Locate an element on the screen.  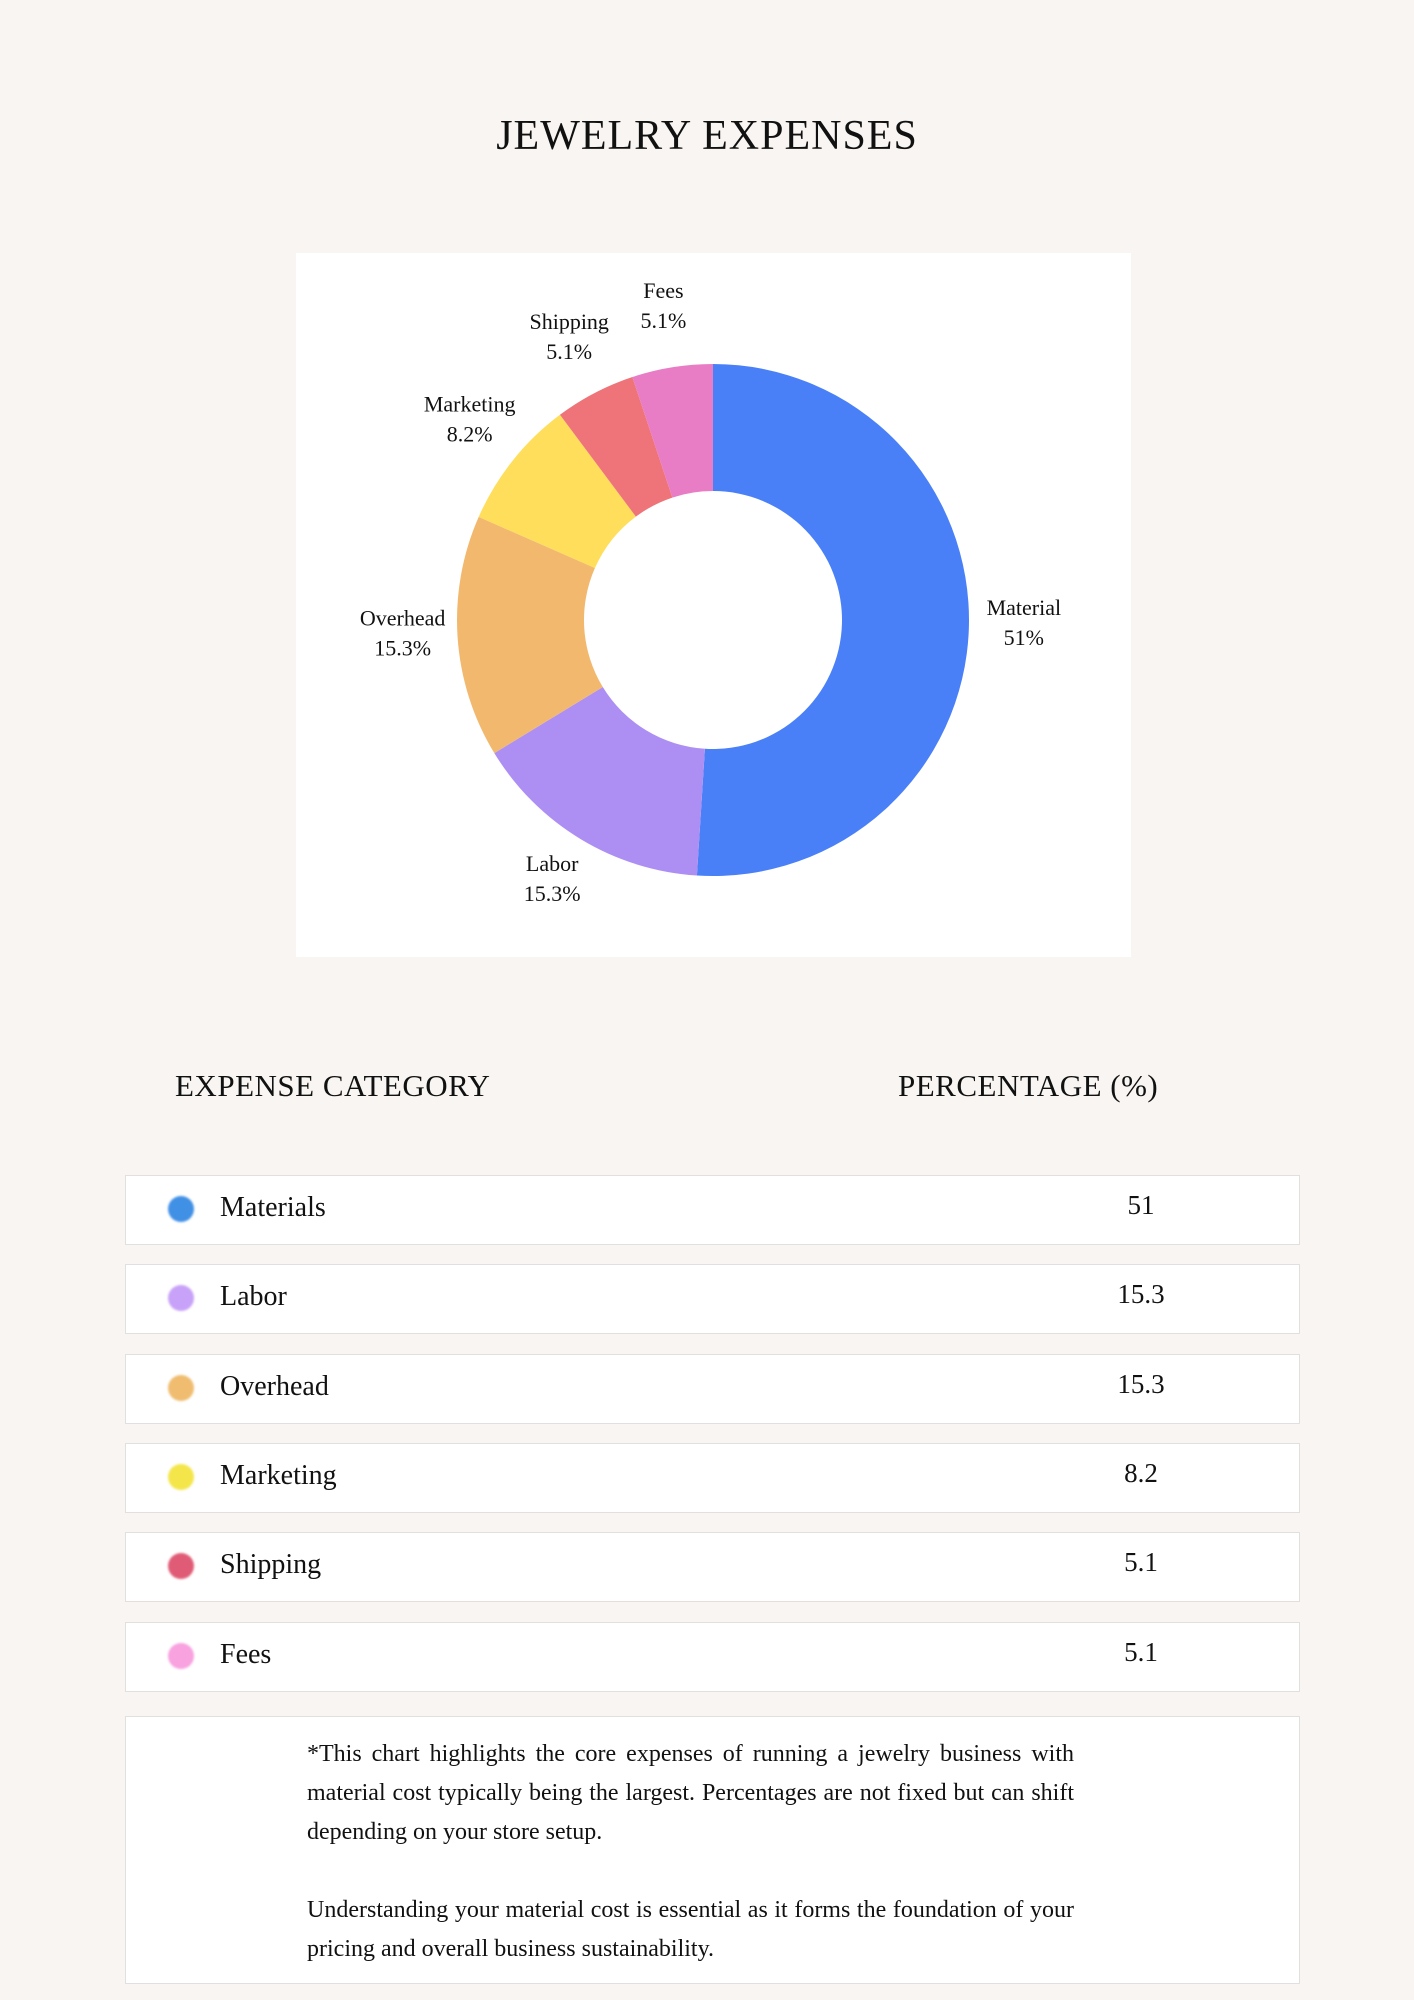
slice-label: Material is located at coordinates (1024, 607).